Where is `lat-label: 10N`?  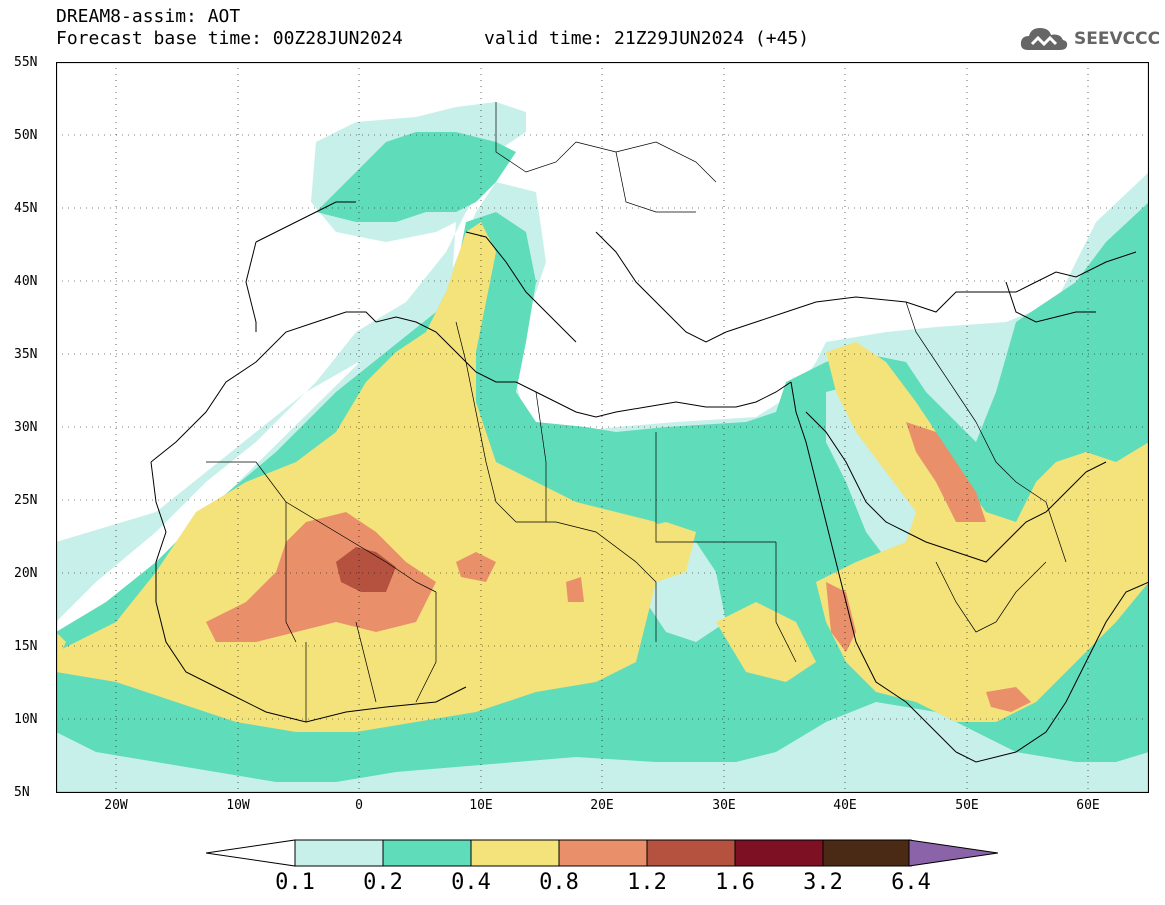 lat-label: 10N is located at coordinates (26, 719).